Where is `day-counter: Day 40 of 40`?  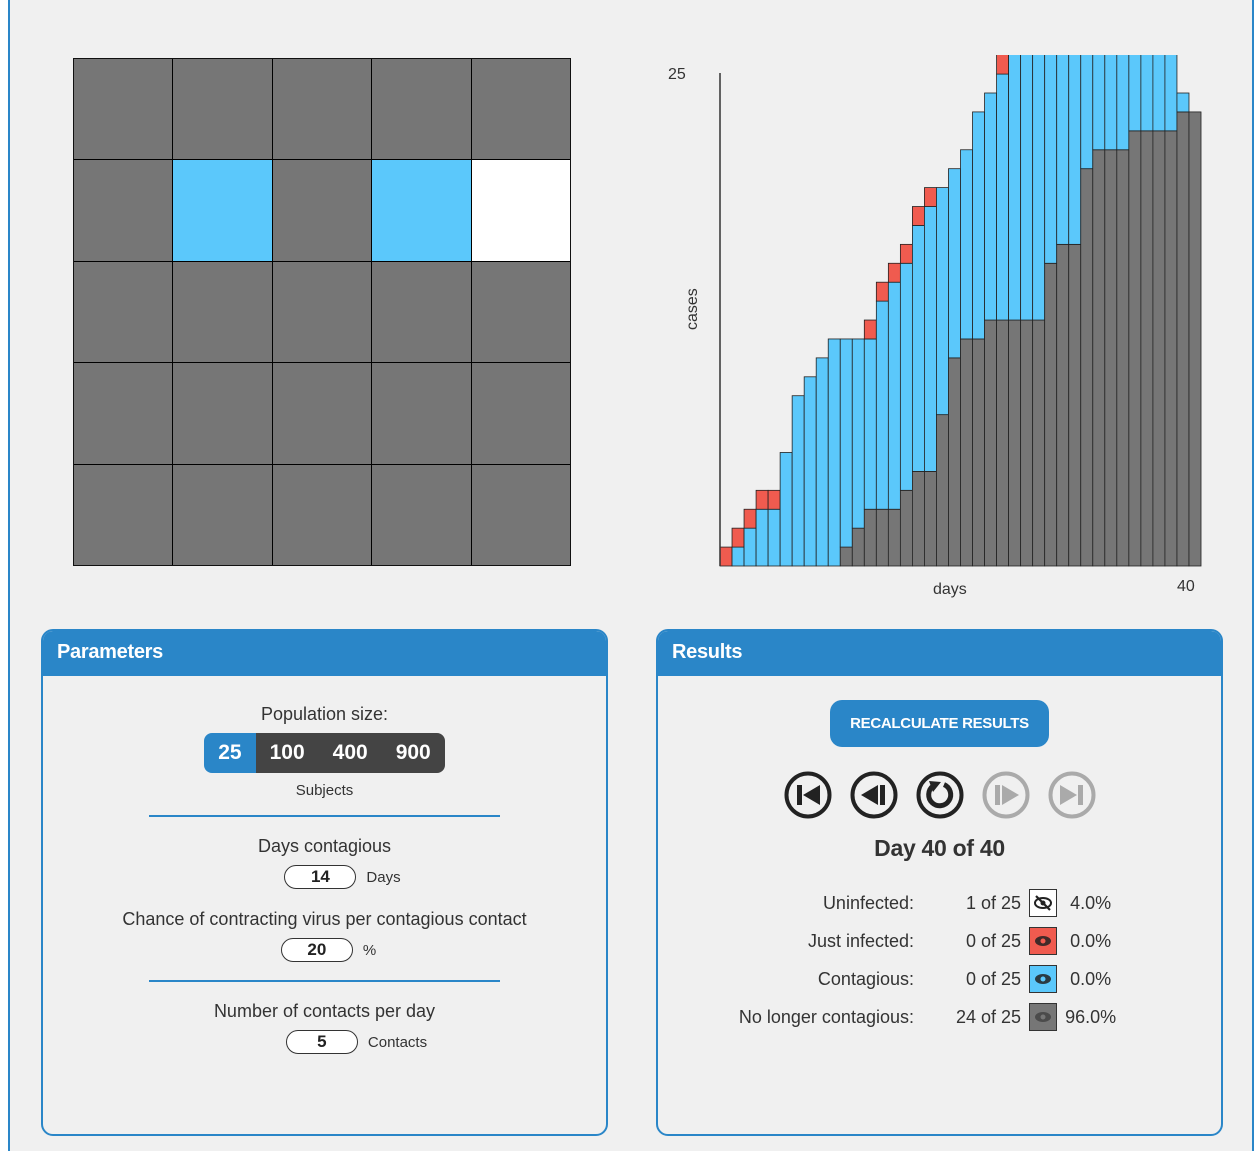
day-counter: Day 40 of 40 is located at coordinates (939, 848).